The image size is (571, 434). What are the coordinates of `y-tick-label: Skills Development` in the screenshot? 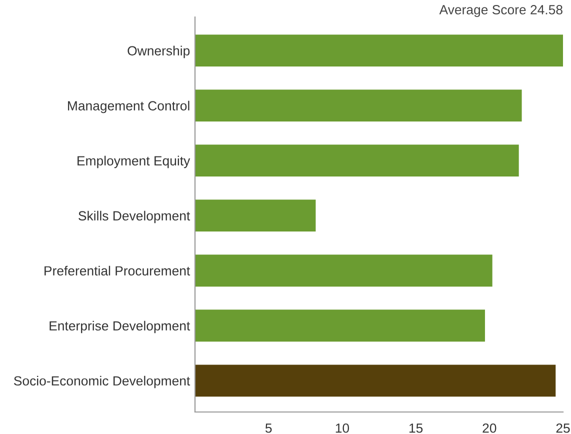 It's located at (134, 217).